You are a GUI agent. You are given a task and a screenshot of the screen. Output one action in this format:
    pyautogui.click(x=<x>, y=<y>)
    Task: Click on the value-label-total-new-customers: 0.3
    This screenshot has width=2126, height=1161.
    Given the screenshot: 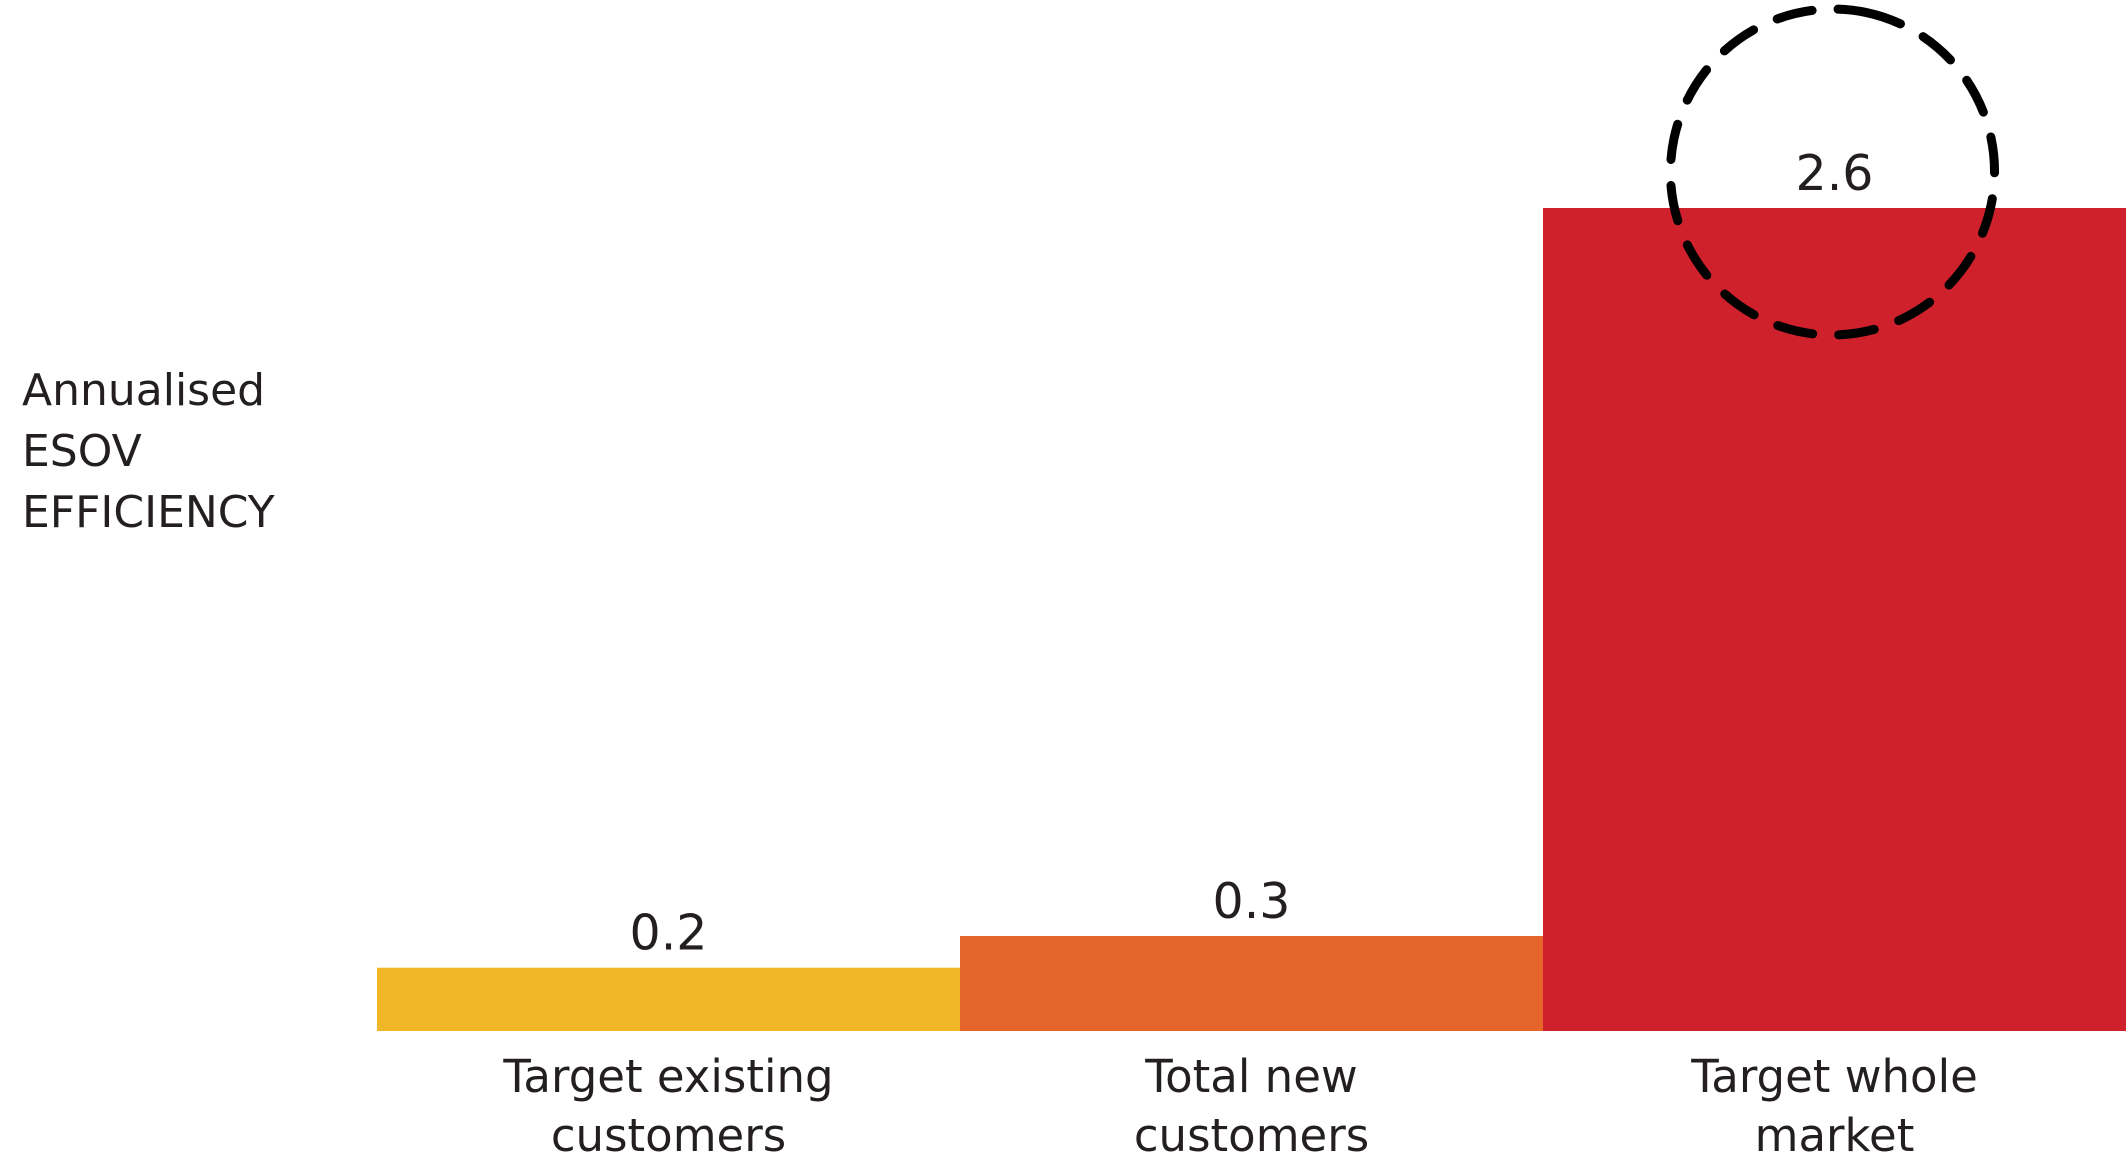 What is the action you would take?
    pyautogui.click(x=1252, y=901)
    